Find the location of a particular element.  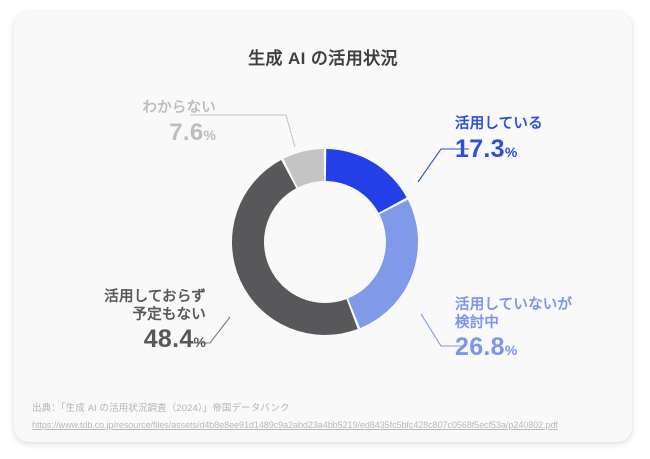

donut-chart is located at coordinates (325, 242).